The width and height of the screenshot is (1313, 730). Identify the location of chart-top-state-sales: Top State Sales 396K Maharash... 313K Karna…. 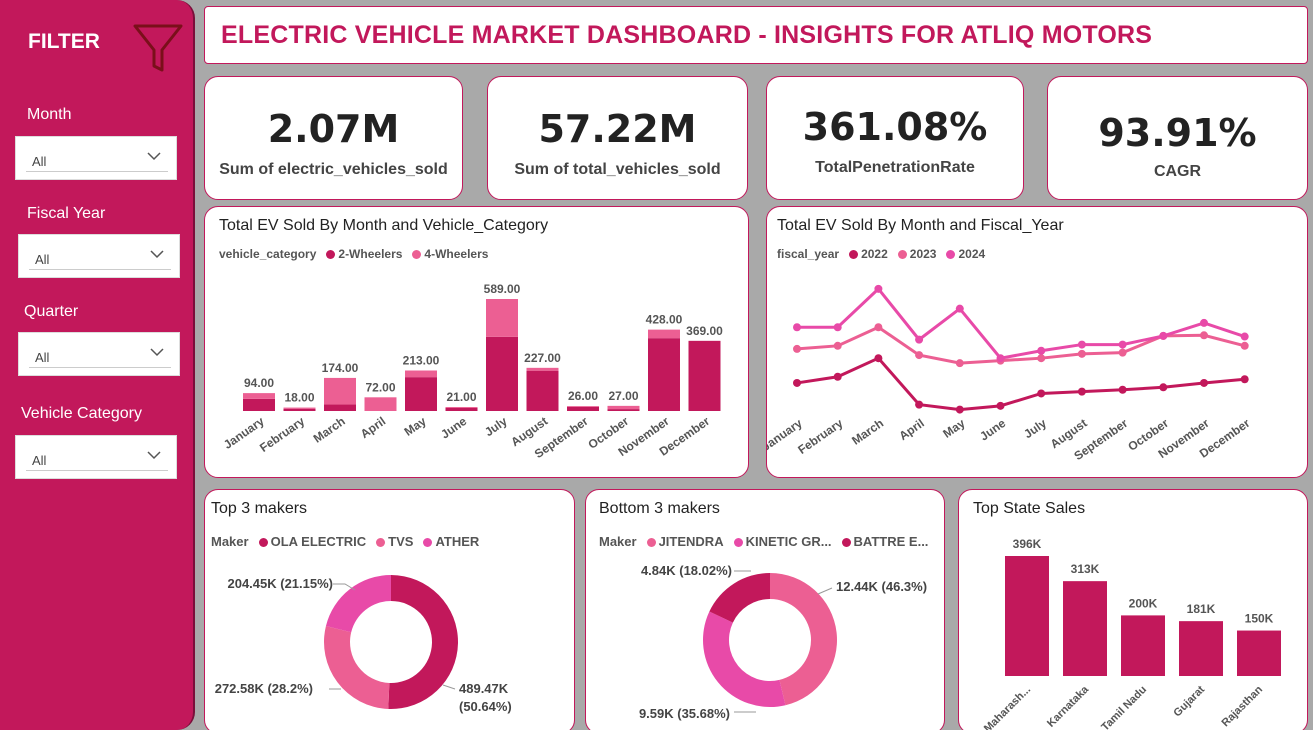
(1133, 609).